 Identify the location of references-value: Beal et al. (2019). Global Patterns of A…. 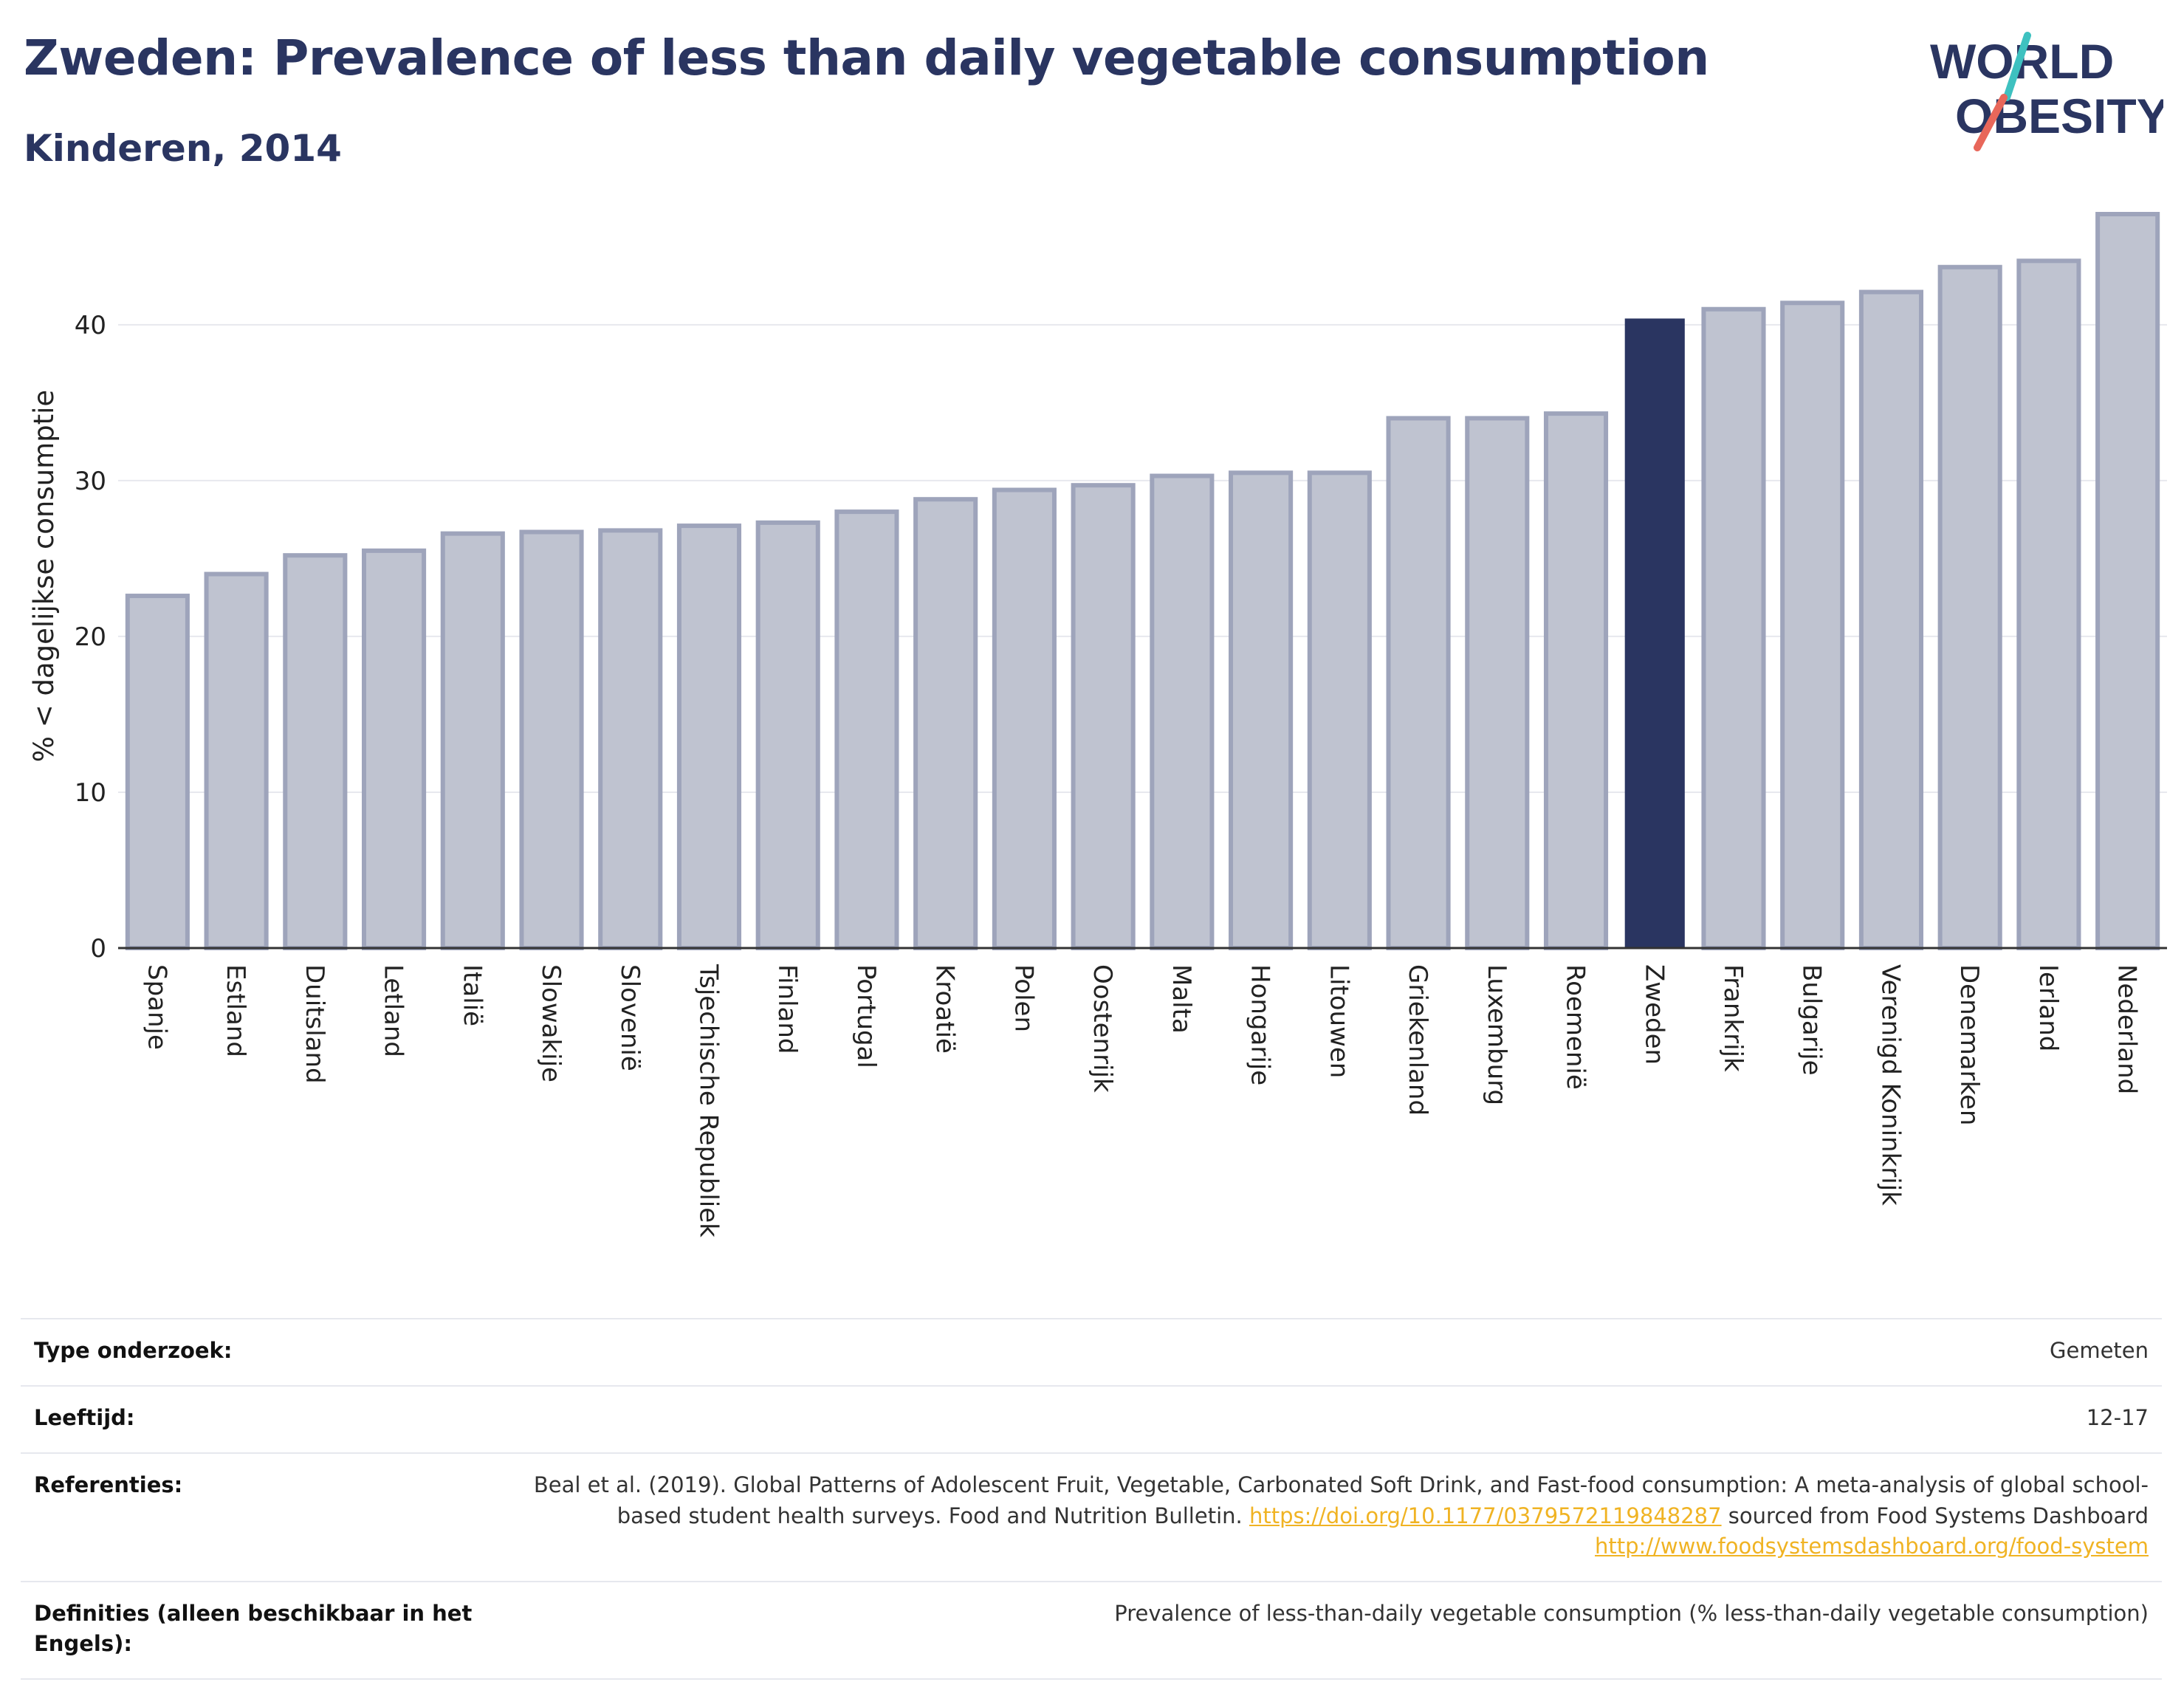
(1334, 1517).